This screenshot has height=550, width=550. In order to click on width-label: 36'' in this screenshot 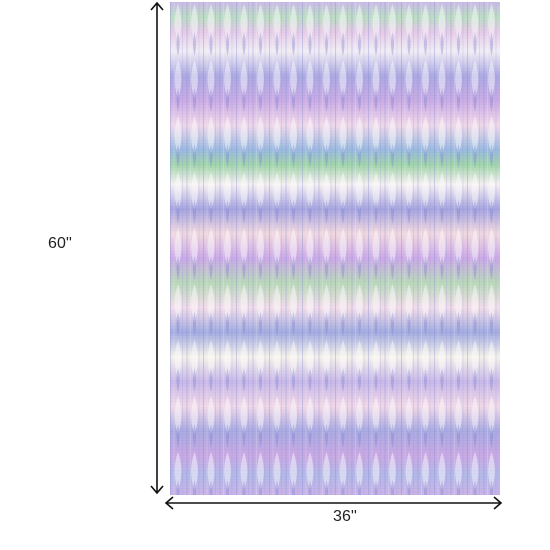, I will do `click(345, 516)`.